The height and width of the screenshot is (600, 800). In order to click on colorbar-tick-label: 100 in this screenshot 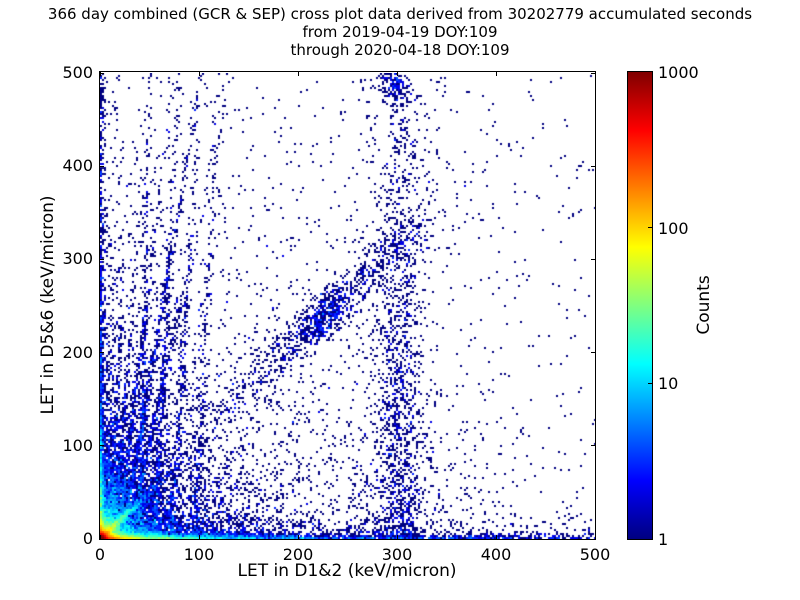, I will do `click(673, 228)`.